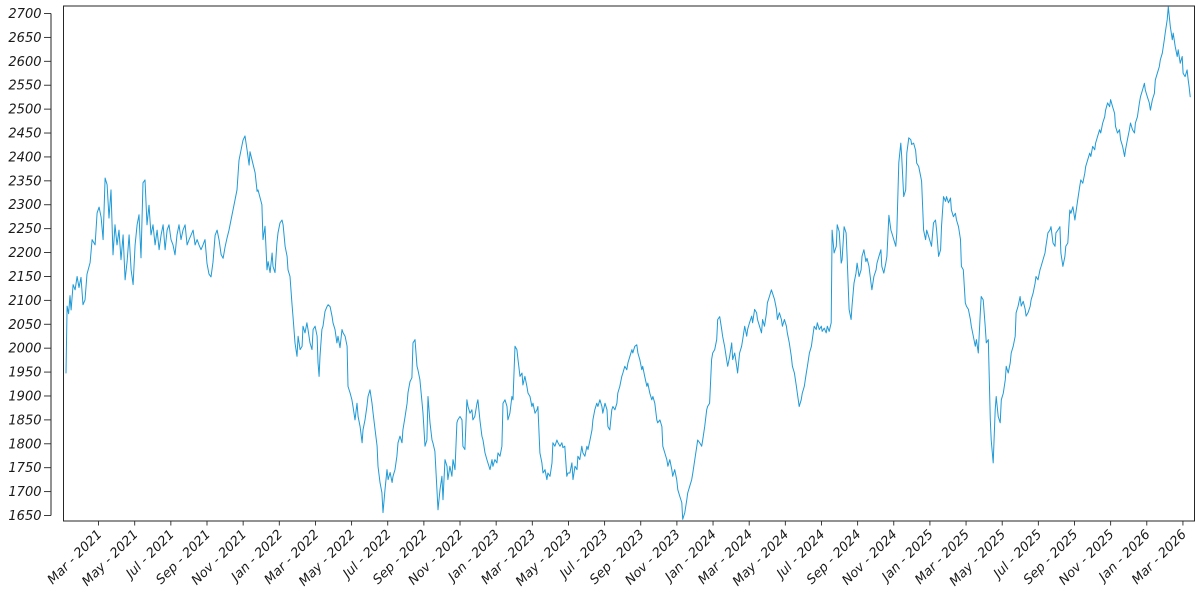  What do you see at coordinates (24, 349) in the screenshot?
I see `y-tick-label: 2000` at bounding box center [24, 349].